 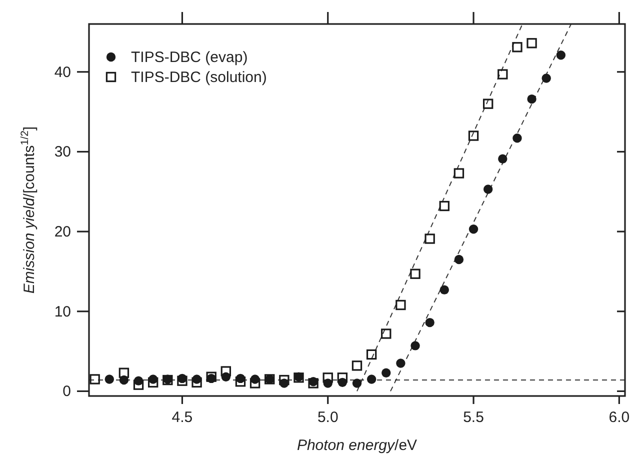 What do you see at coordinates (182, 417) in the screenshot?
I see `x-tick-label: 4.5` at bounding box center [182, 417].